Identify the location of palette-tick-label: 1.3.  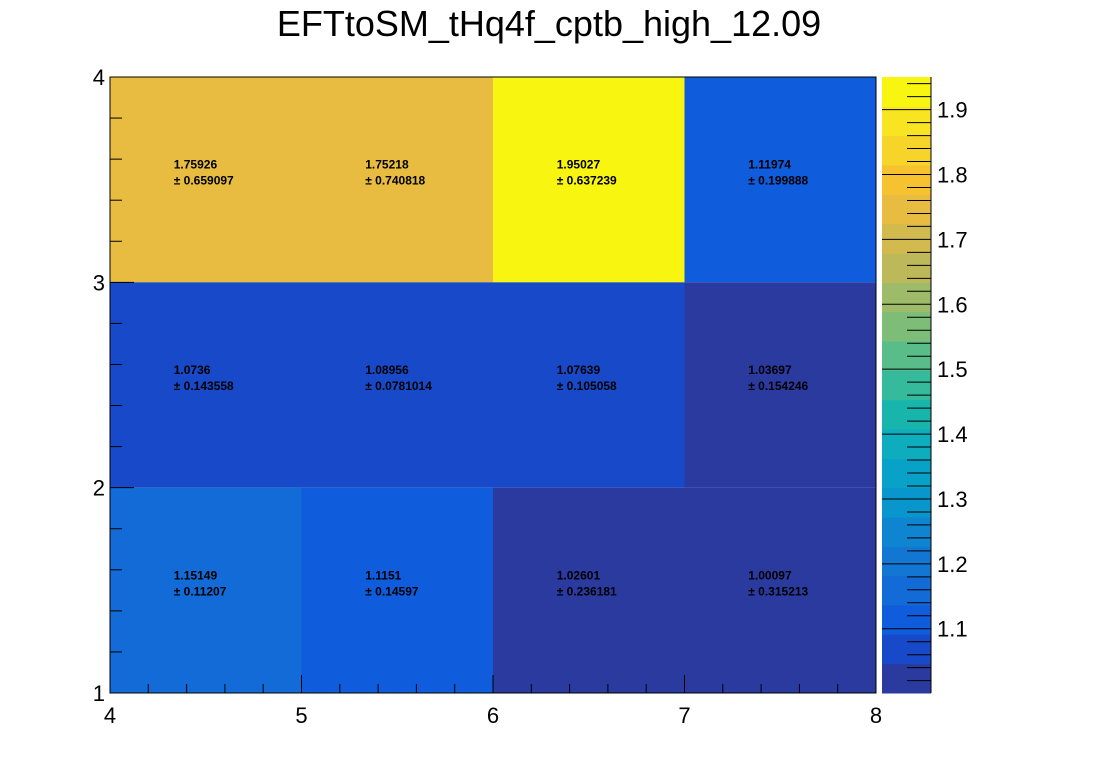
(952, 499).